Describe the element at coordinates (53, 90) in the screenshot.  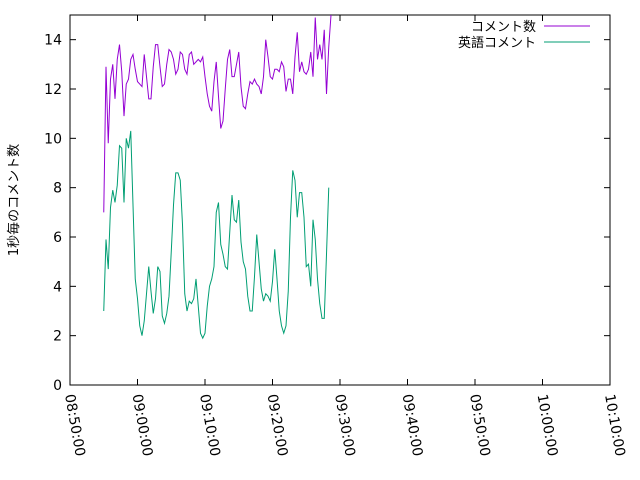
I see `y-tick-label: 12` at that location.